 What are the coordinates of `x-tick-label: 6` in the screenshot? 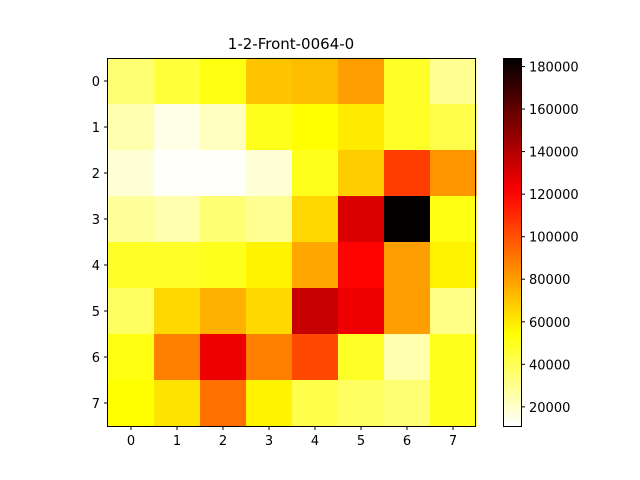 It's located at (407, 441).